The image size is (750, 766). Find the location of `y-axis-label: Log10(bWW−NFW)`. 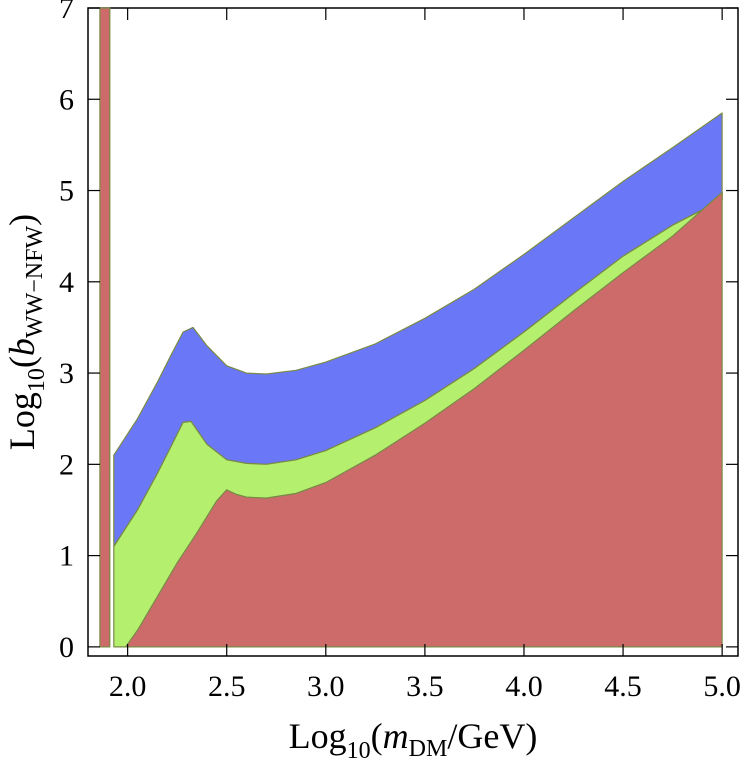

y-axis-label: Log10(bWW−NFW) is located at coordinates (26, 332).